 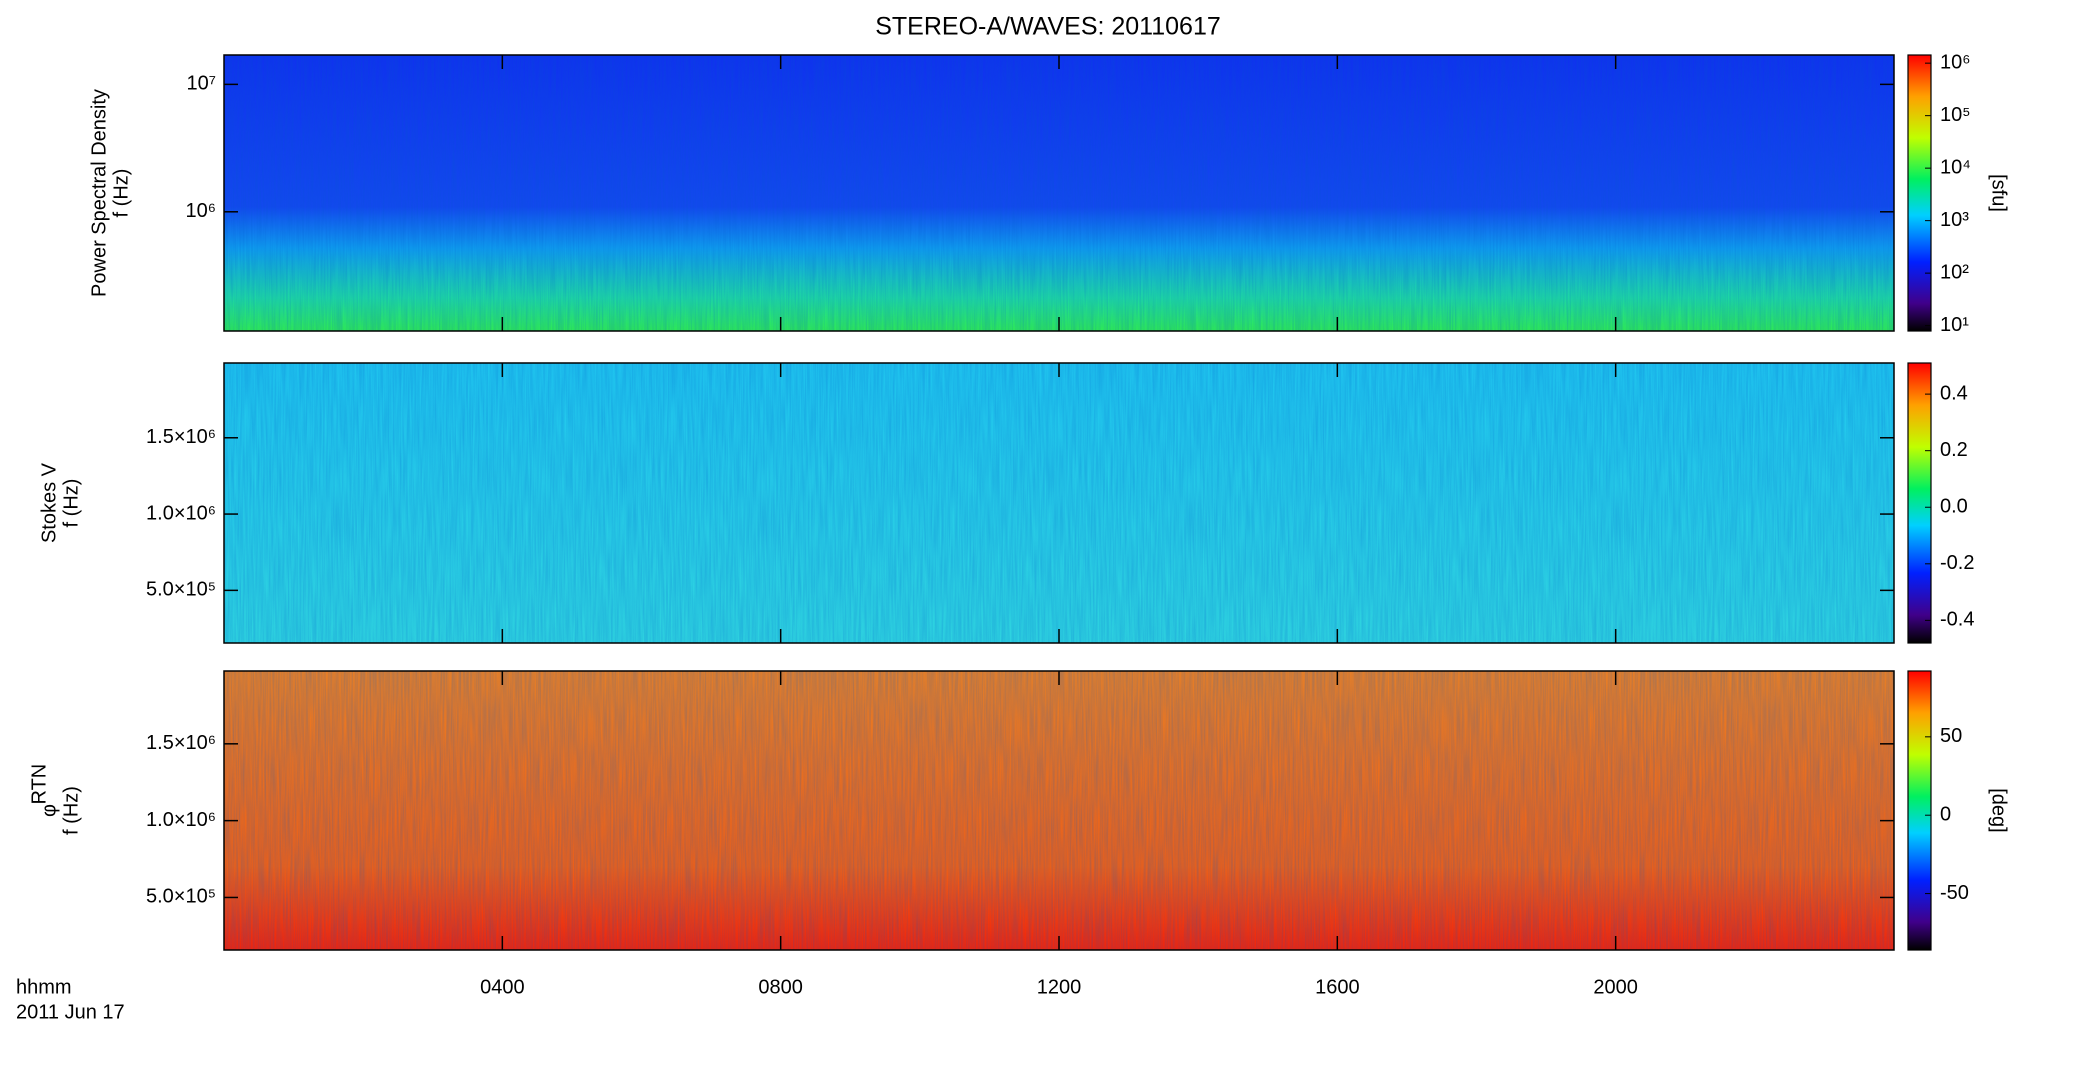 I want to click on colorbar-tick-label: 10¹, so click(x=1954, y=325).